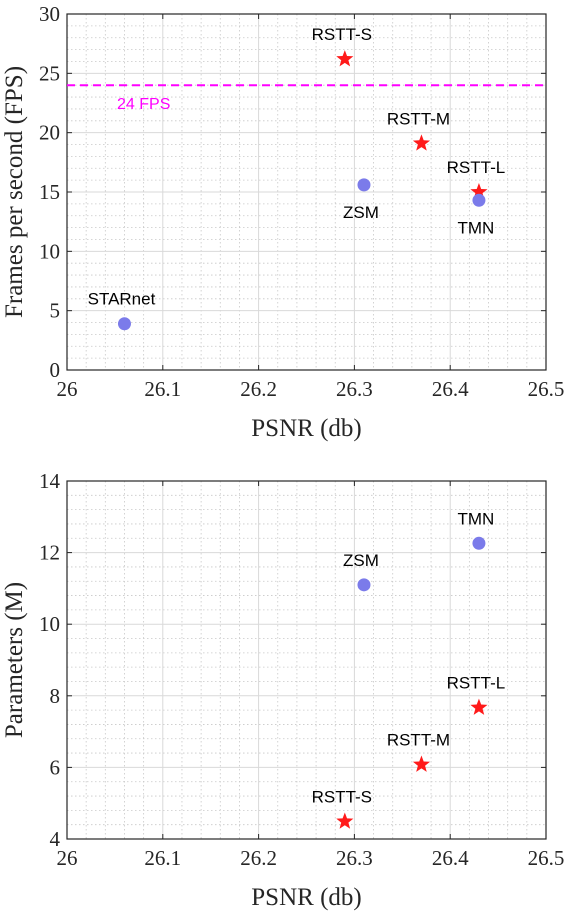  Describe the element at coordinates (50, 481) in the screenshot. I see `y-tick-label: 14` at that location.